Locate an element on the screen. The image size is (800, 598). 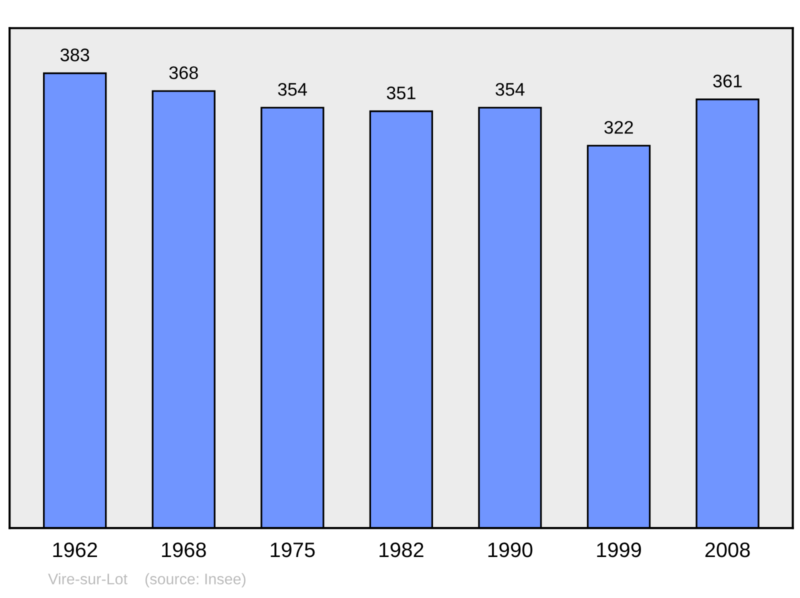
x-tick-label: 1975 is located at coordinates (292, 550).